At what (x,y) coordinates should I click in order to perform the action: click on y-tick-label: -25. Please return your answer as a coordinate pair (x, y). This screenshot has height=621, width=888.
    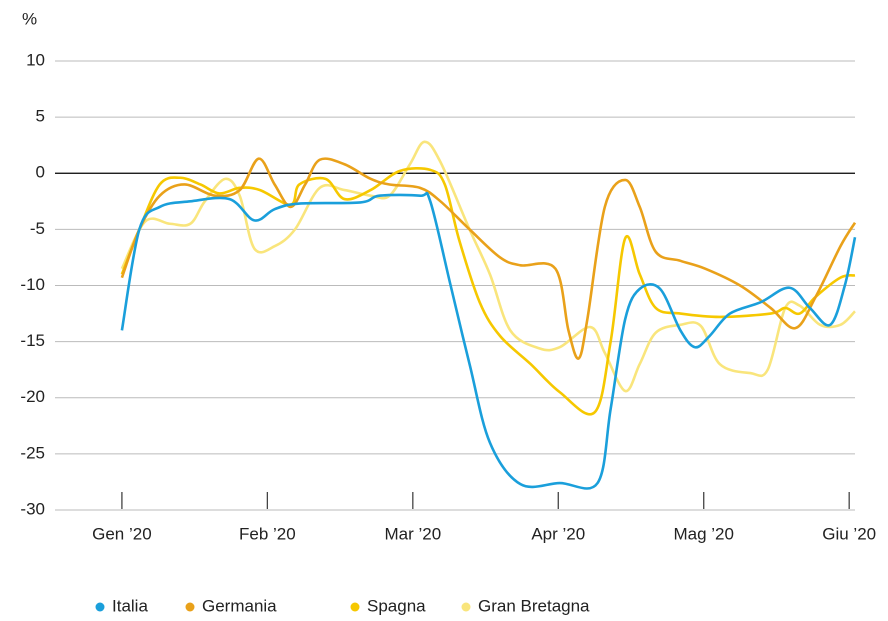
    Looking at the image, I should click on (32, 452).